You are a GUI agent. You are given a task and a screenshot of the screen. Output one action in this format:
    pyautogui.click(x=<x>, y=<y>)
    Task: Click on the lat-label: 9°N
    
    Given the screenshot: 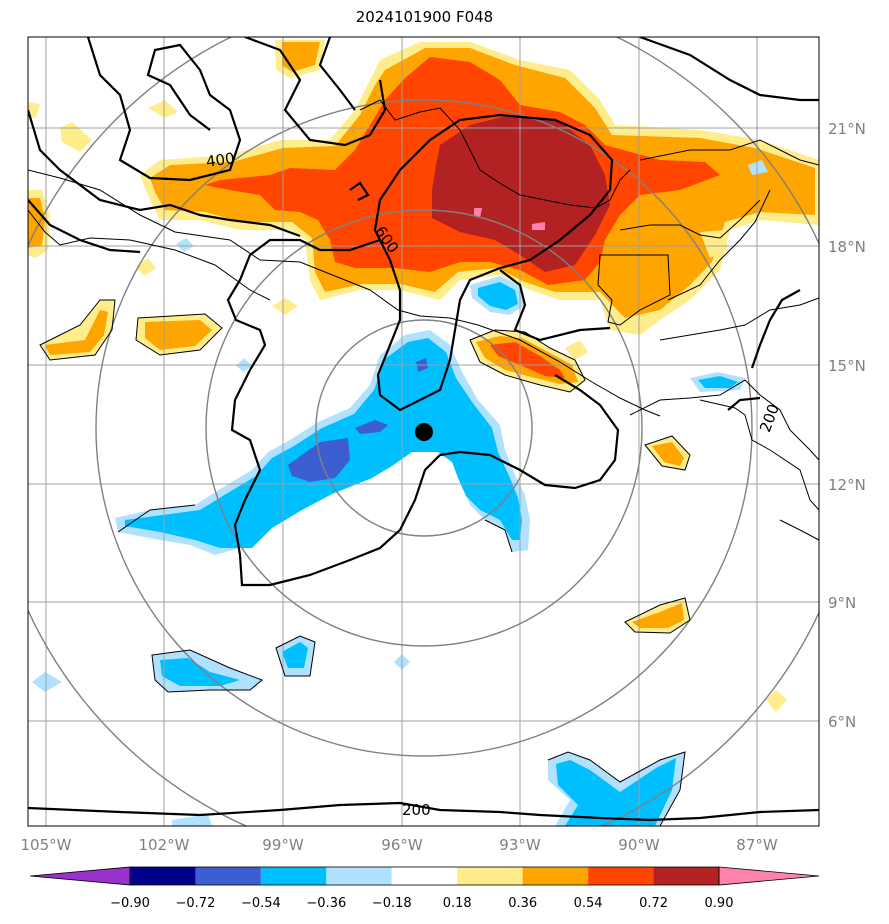 What is the action you would take?
    pyautogui.click(x=842, y=603)
    